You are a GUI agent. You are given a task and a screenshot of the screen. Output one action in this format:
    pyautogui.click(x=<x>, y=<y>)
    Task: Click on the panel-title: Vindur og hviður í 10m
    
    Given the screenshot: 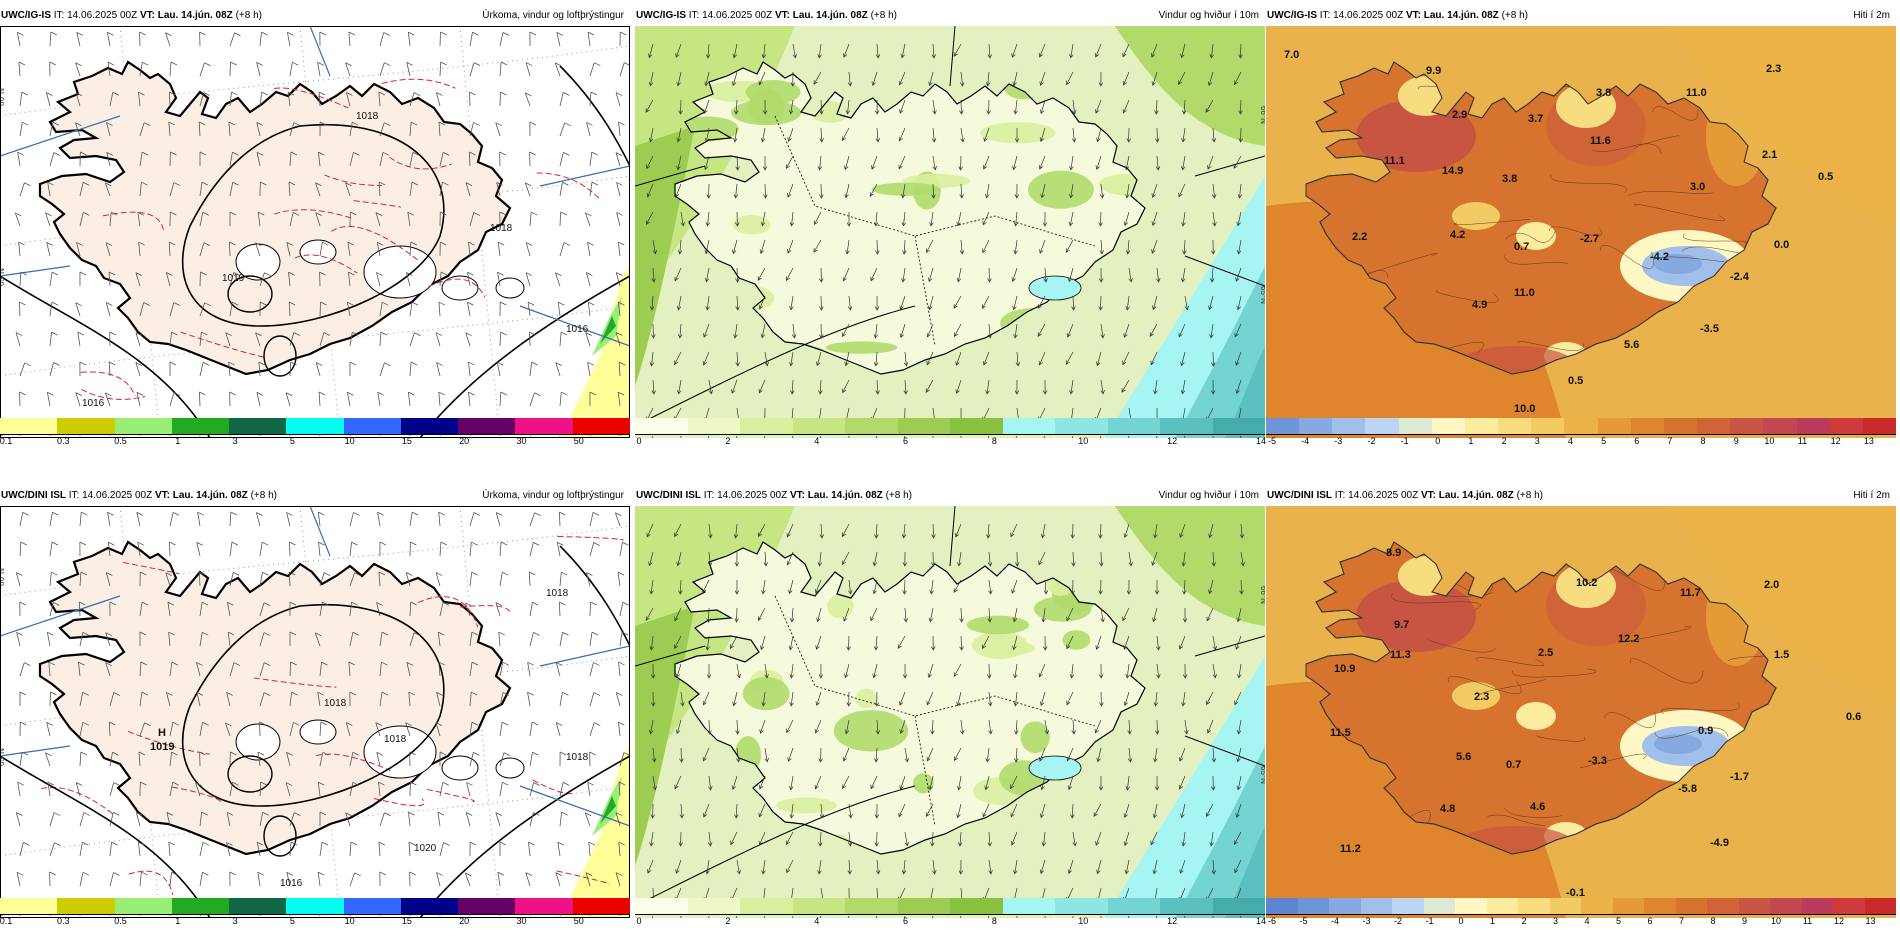 What is the action you would take?
    pyautogui.click(x=1208, y=495)
    